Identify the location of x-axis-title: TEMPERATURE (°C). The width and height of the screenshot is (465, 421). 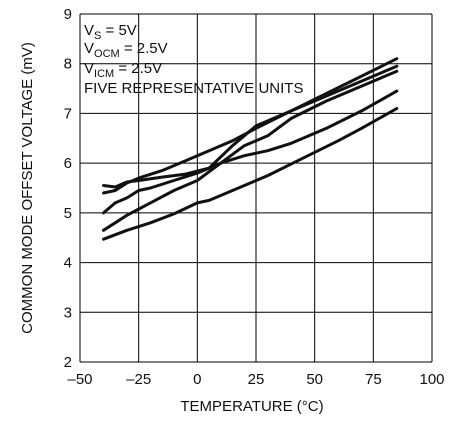
(251, 406).